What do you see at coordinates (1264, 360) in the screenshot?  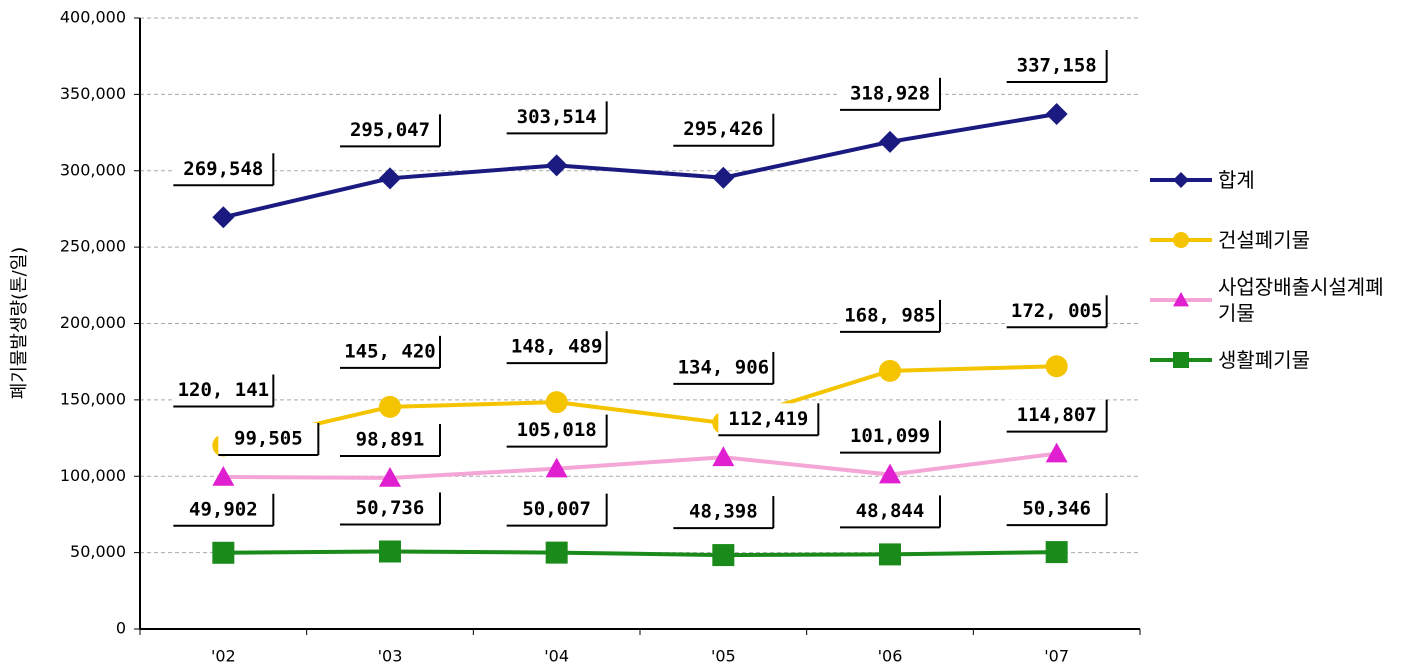 I see `legend-label: 생활폐기물` at bounding box center [1264, 360].